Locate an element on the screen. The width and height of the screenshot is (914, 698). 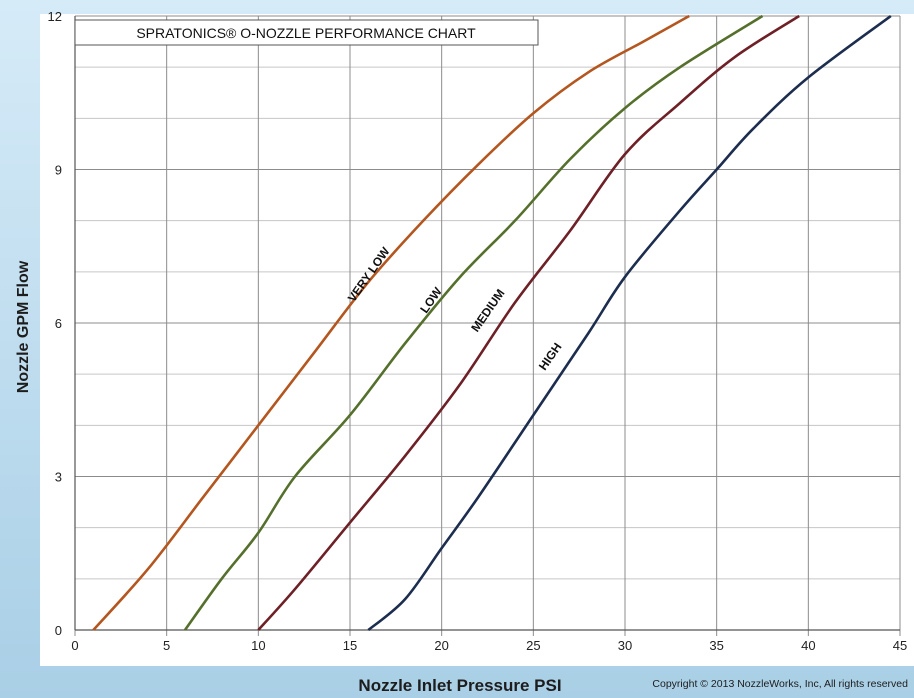
y-tick-label: 0 is located at coordinates (58, 630).